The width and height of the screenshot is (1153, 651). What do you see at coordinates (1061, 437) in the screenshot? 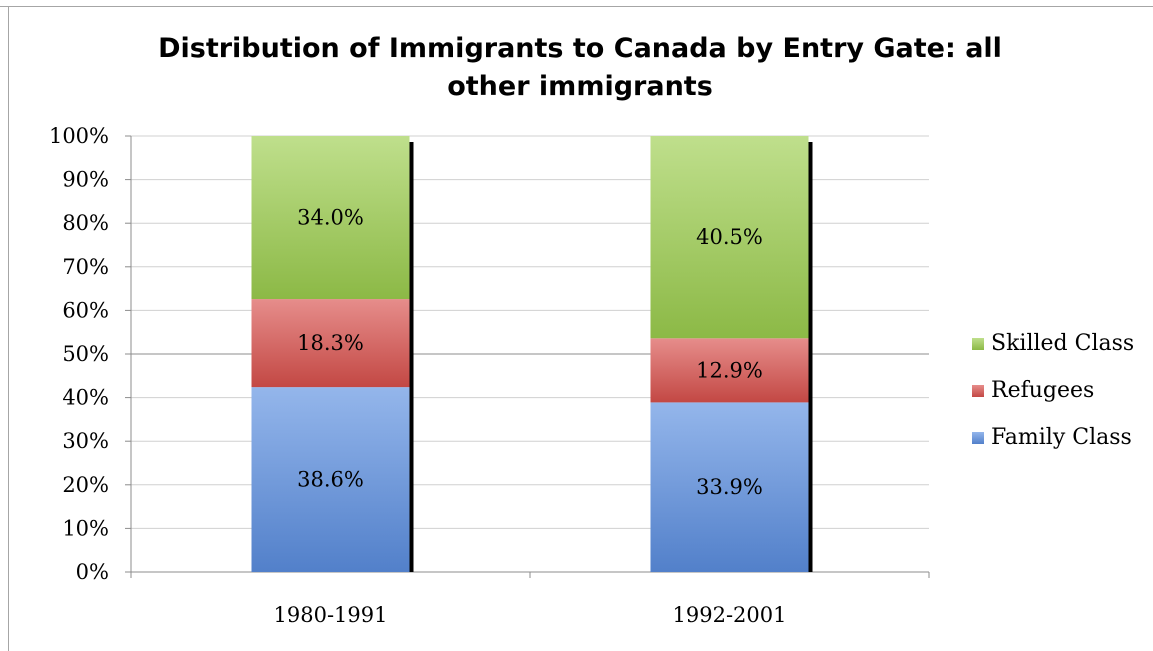
I see `legend-label: Family Class` at bounding box center [1061, 437].